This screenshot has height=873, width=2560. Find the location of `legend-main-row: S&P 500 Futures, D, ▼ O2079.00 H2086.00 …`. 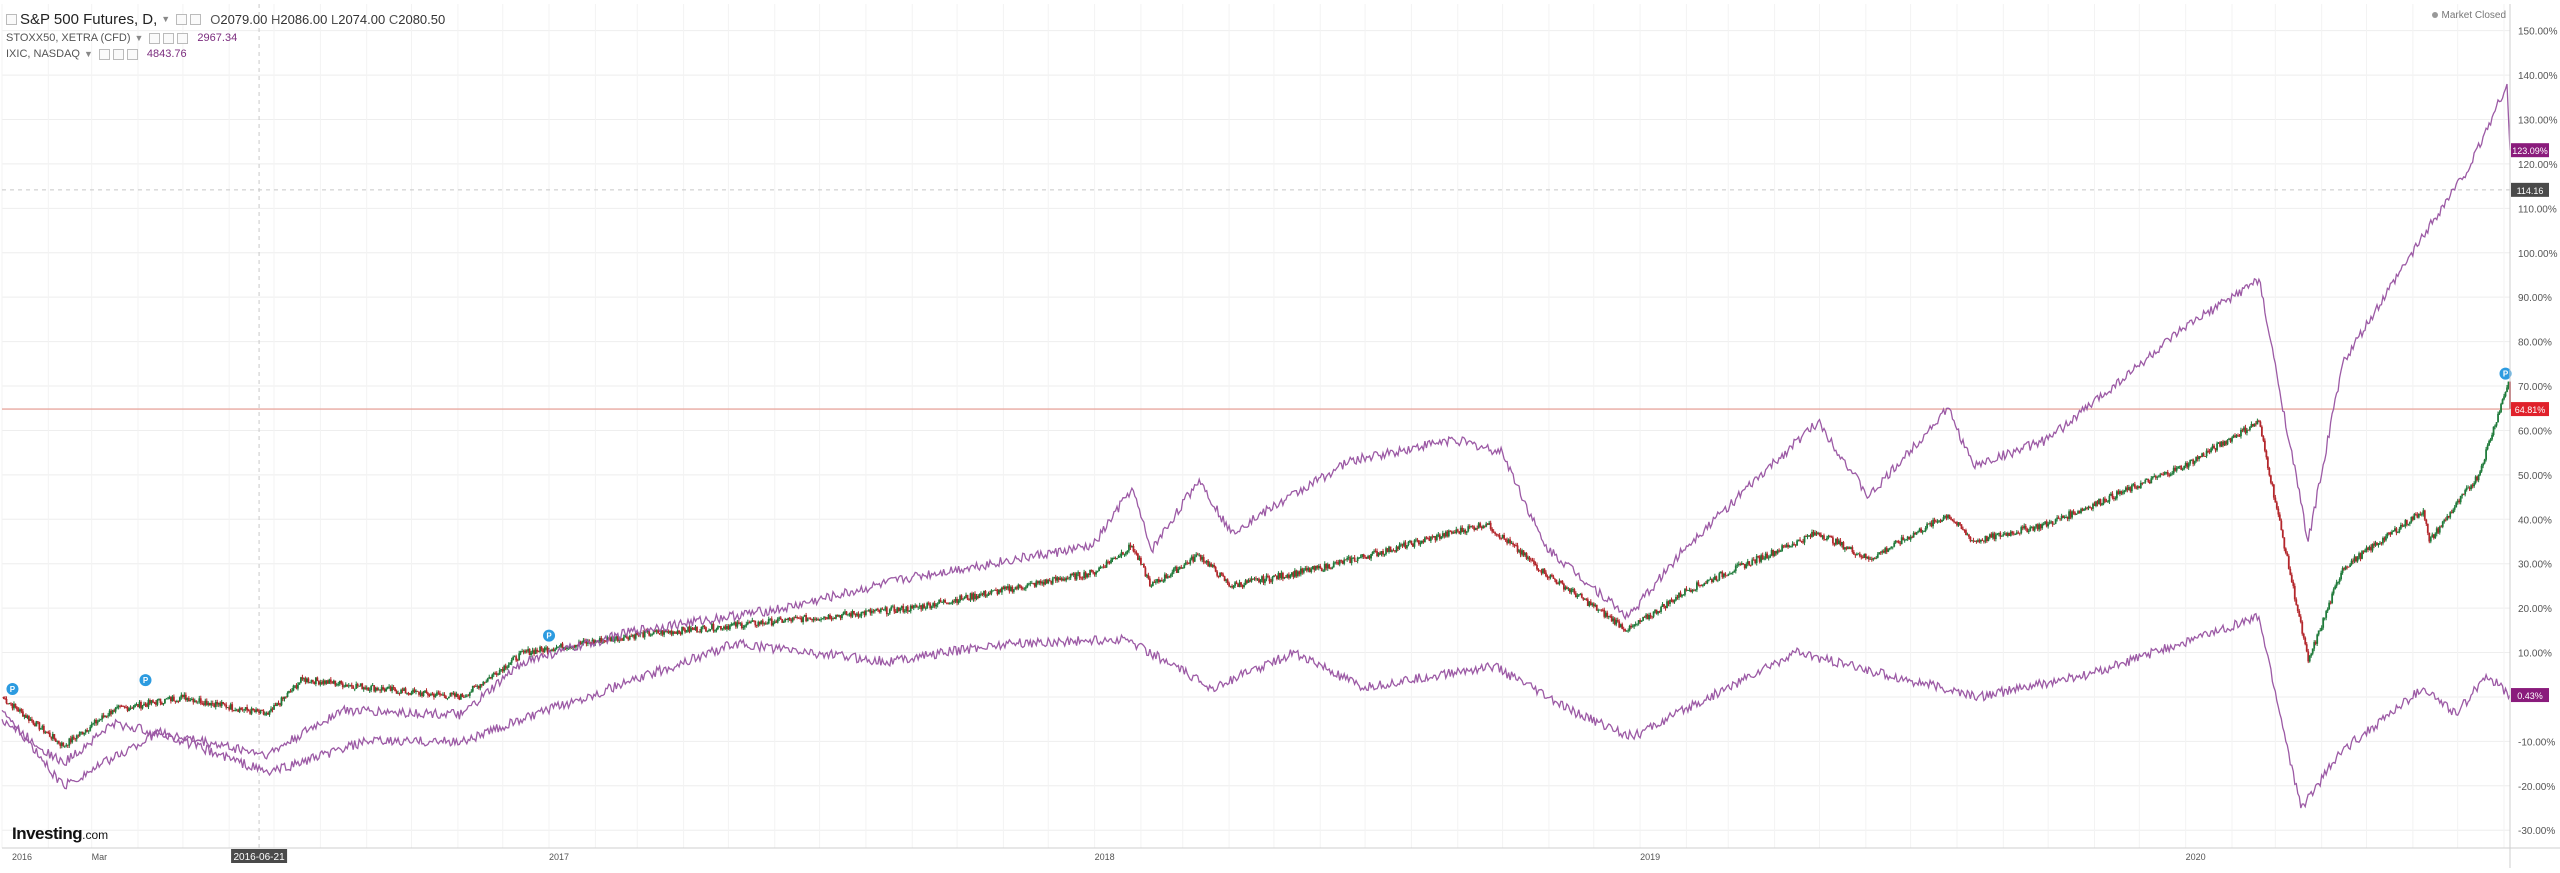

legend-main-row: S&P 500 Futures, D, ▼ O2079.00 H2086.00 … is located at coordinates (225, 19).